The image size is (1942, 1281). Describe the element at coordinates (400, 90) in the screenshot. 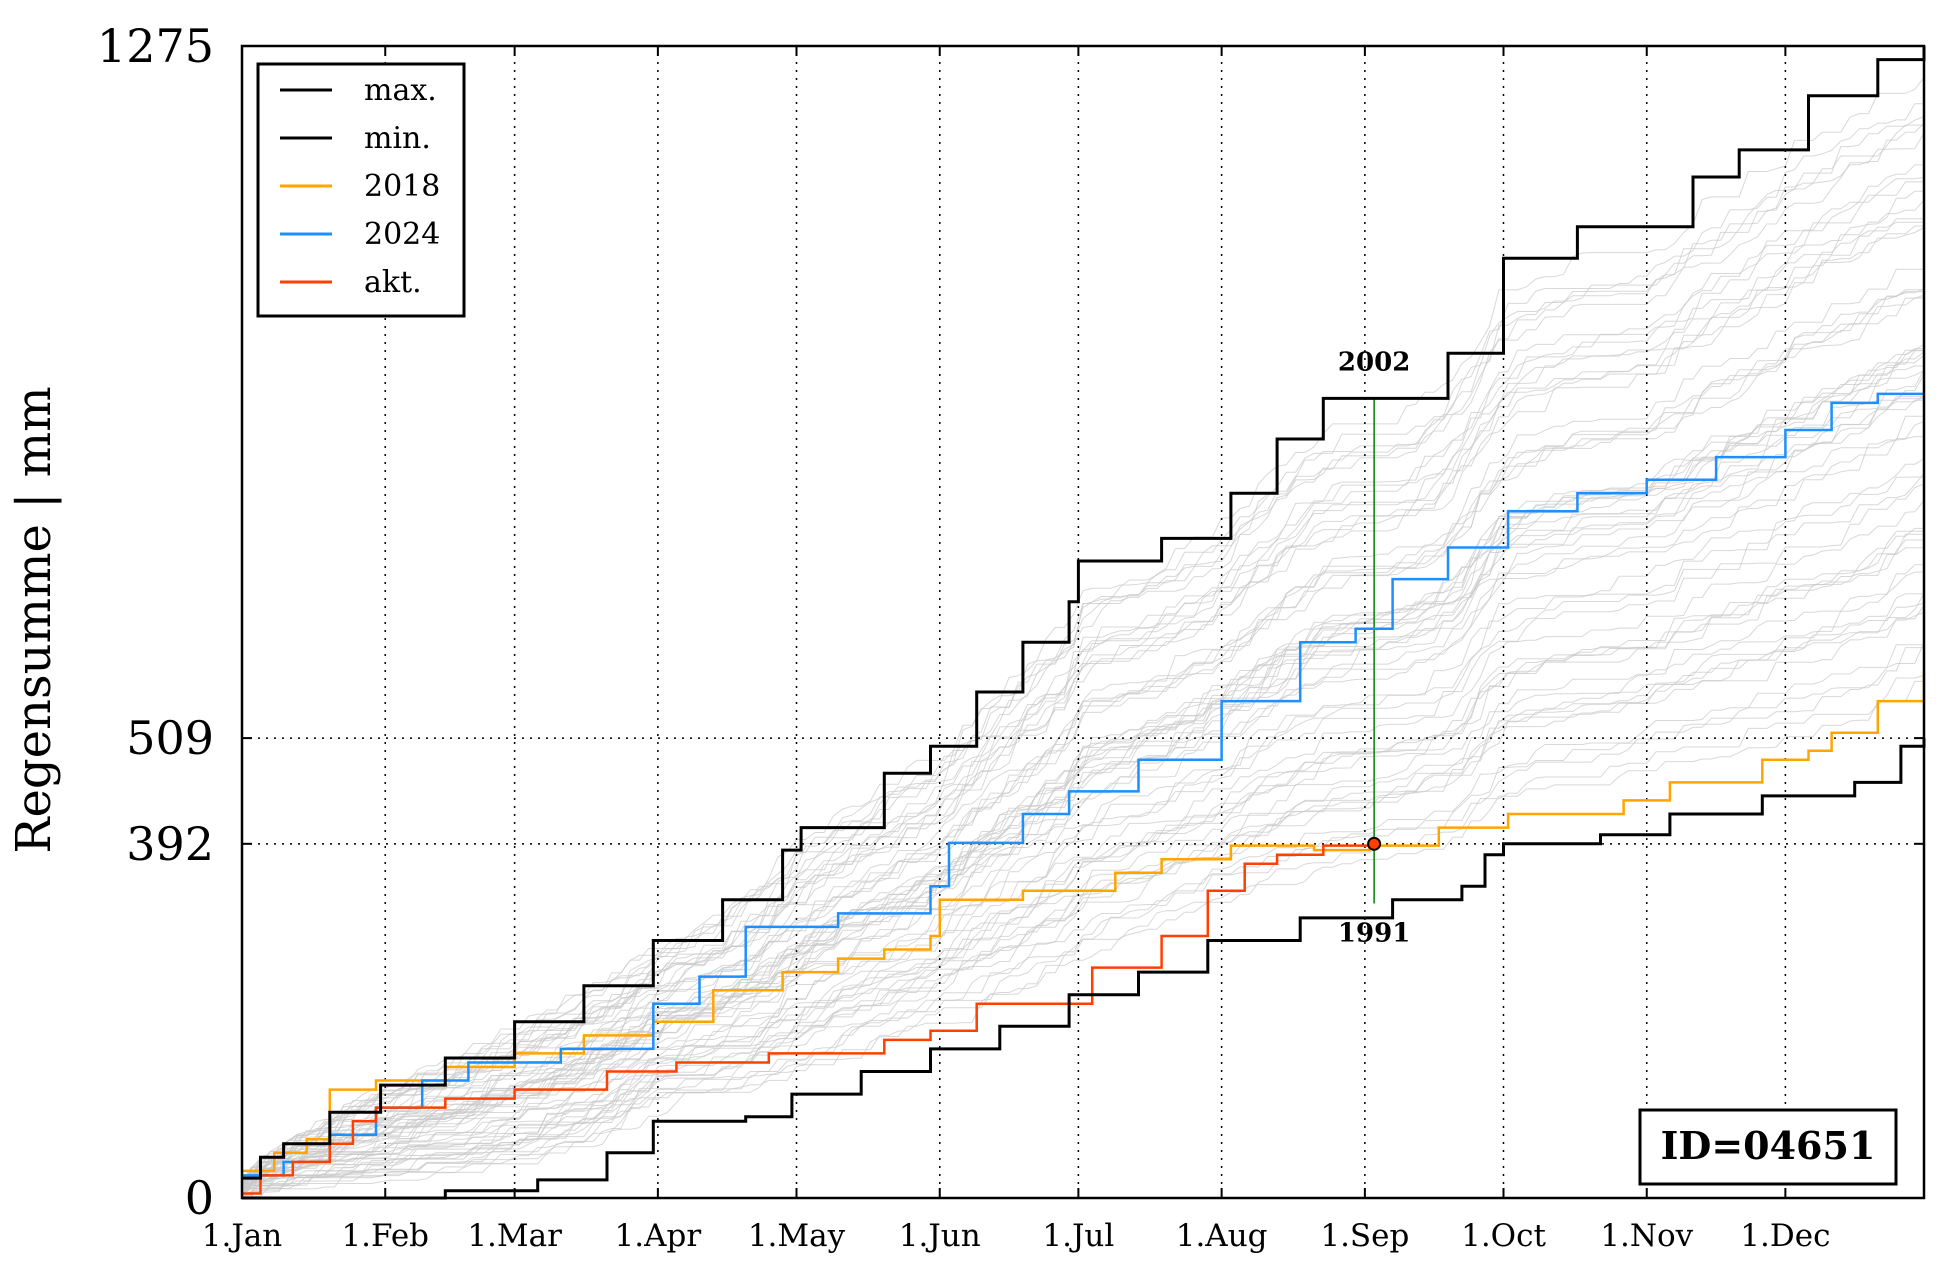

I see `legend-label: max.` at that location.